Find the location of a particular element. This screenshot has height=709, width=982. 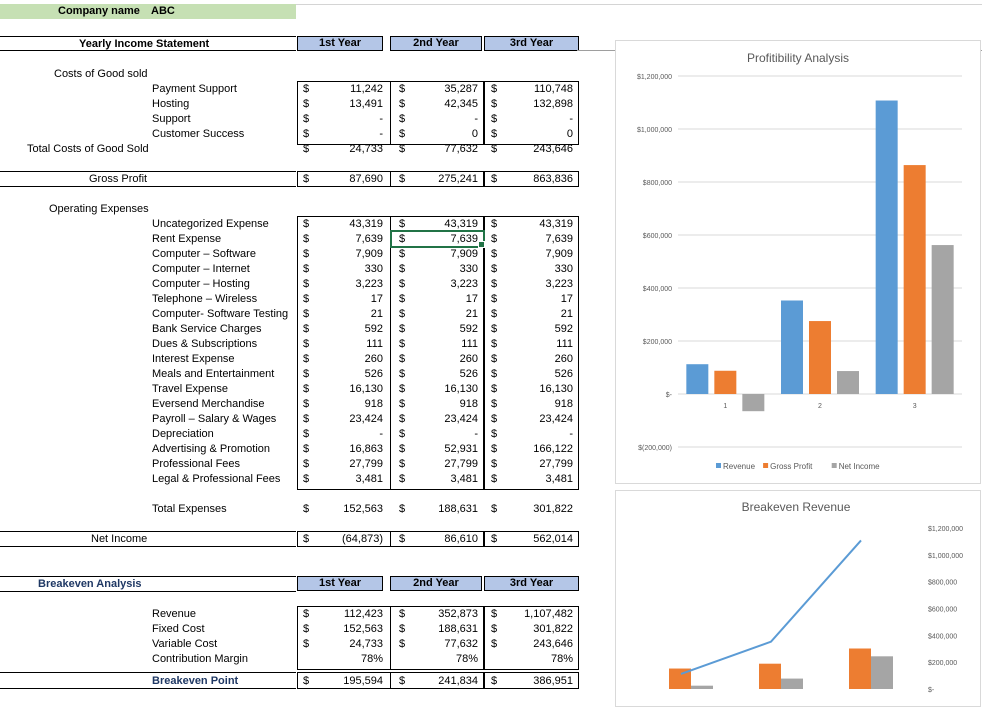

cell-value-y3: 132,898 is located at coordinates (553, 104).